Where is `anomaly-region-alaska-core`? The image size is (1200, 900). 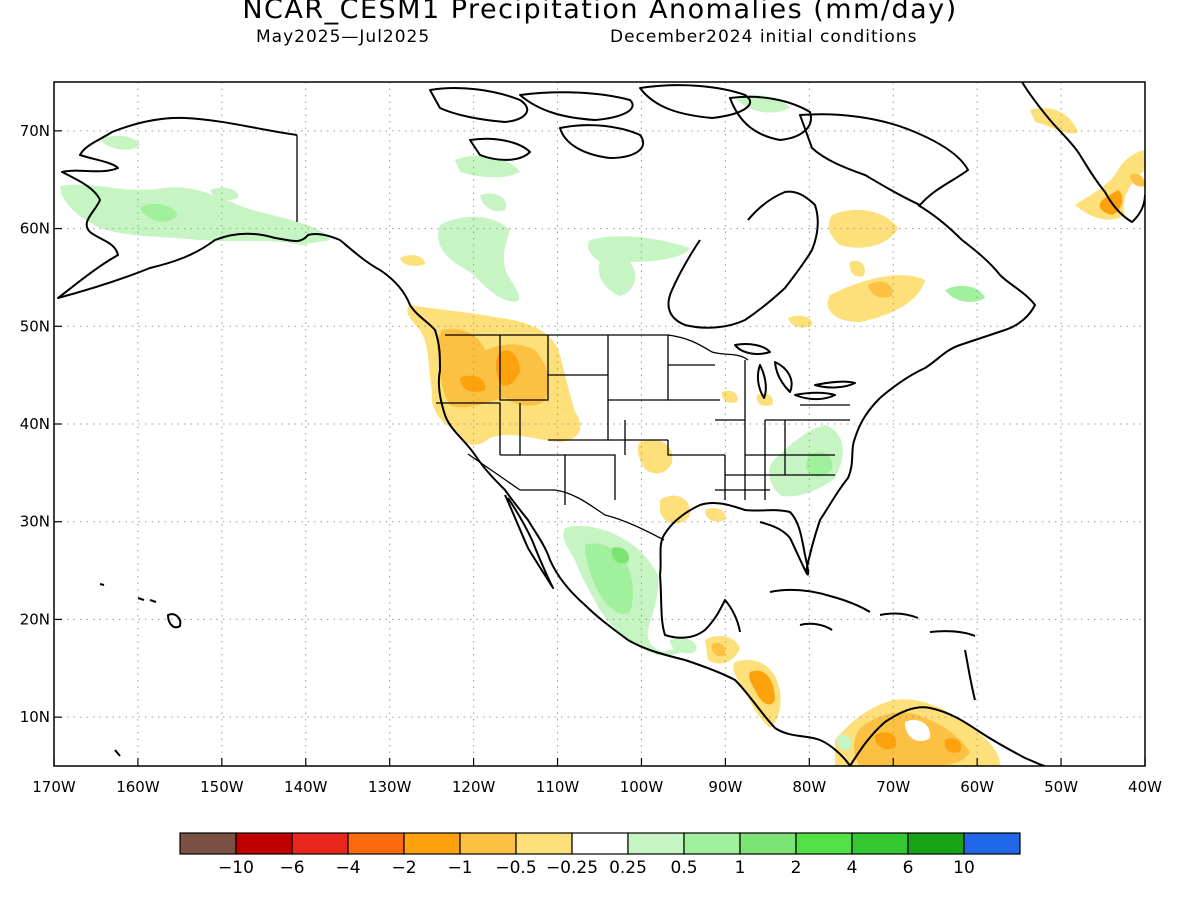
anomaly-region-alaska-core is located at coordinates (159, 212).